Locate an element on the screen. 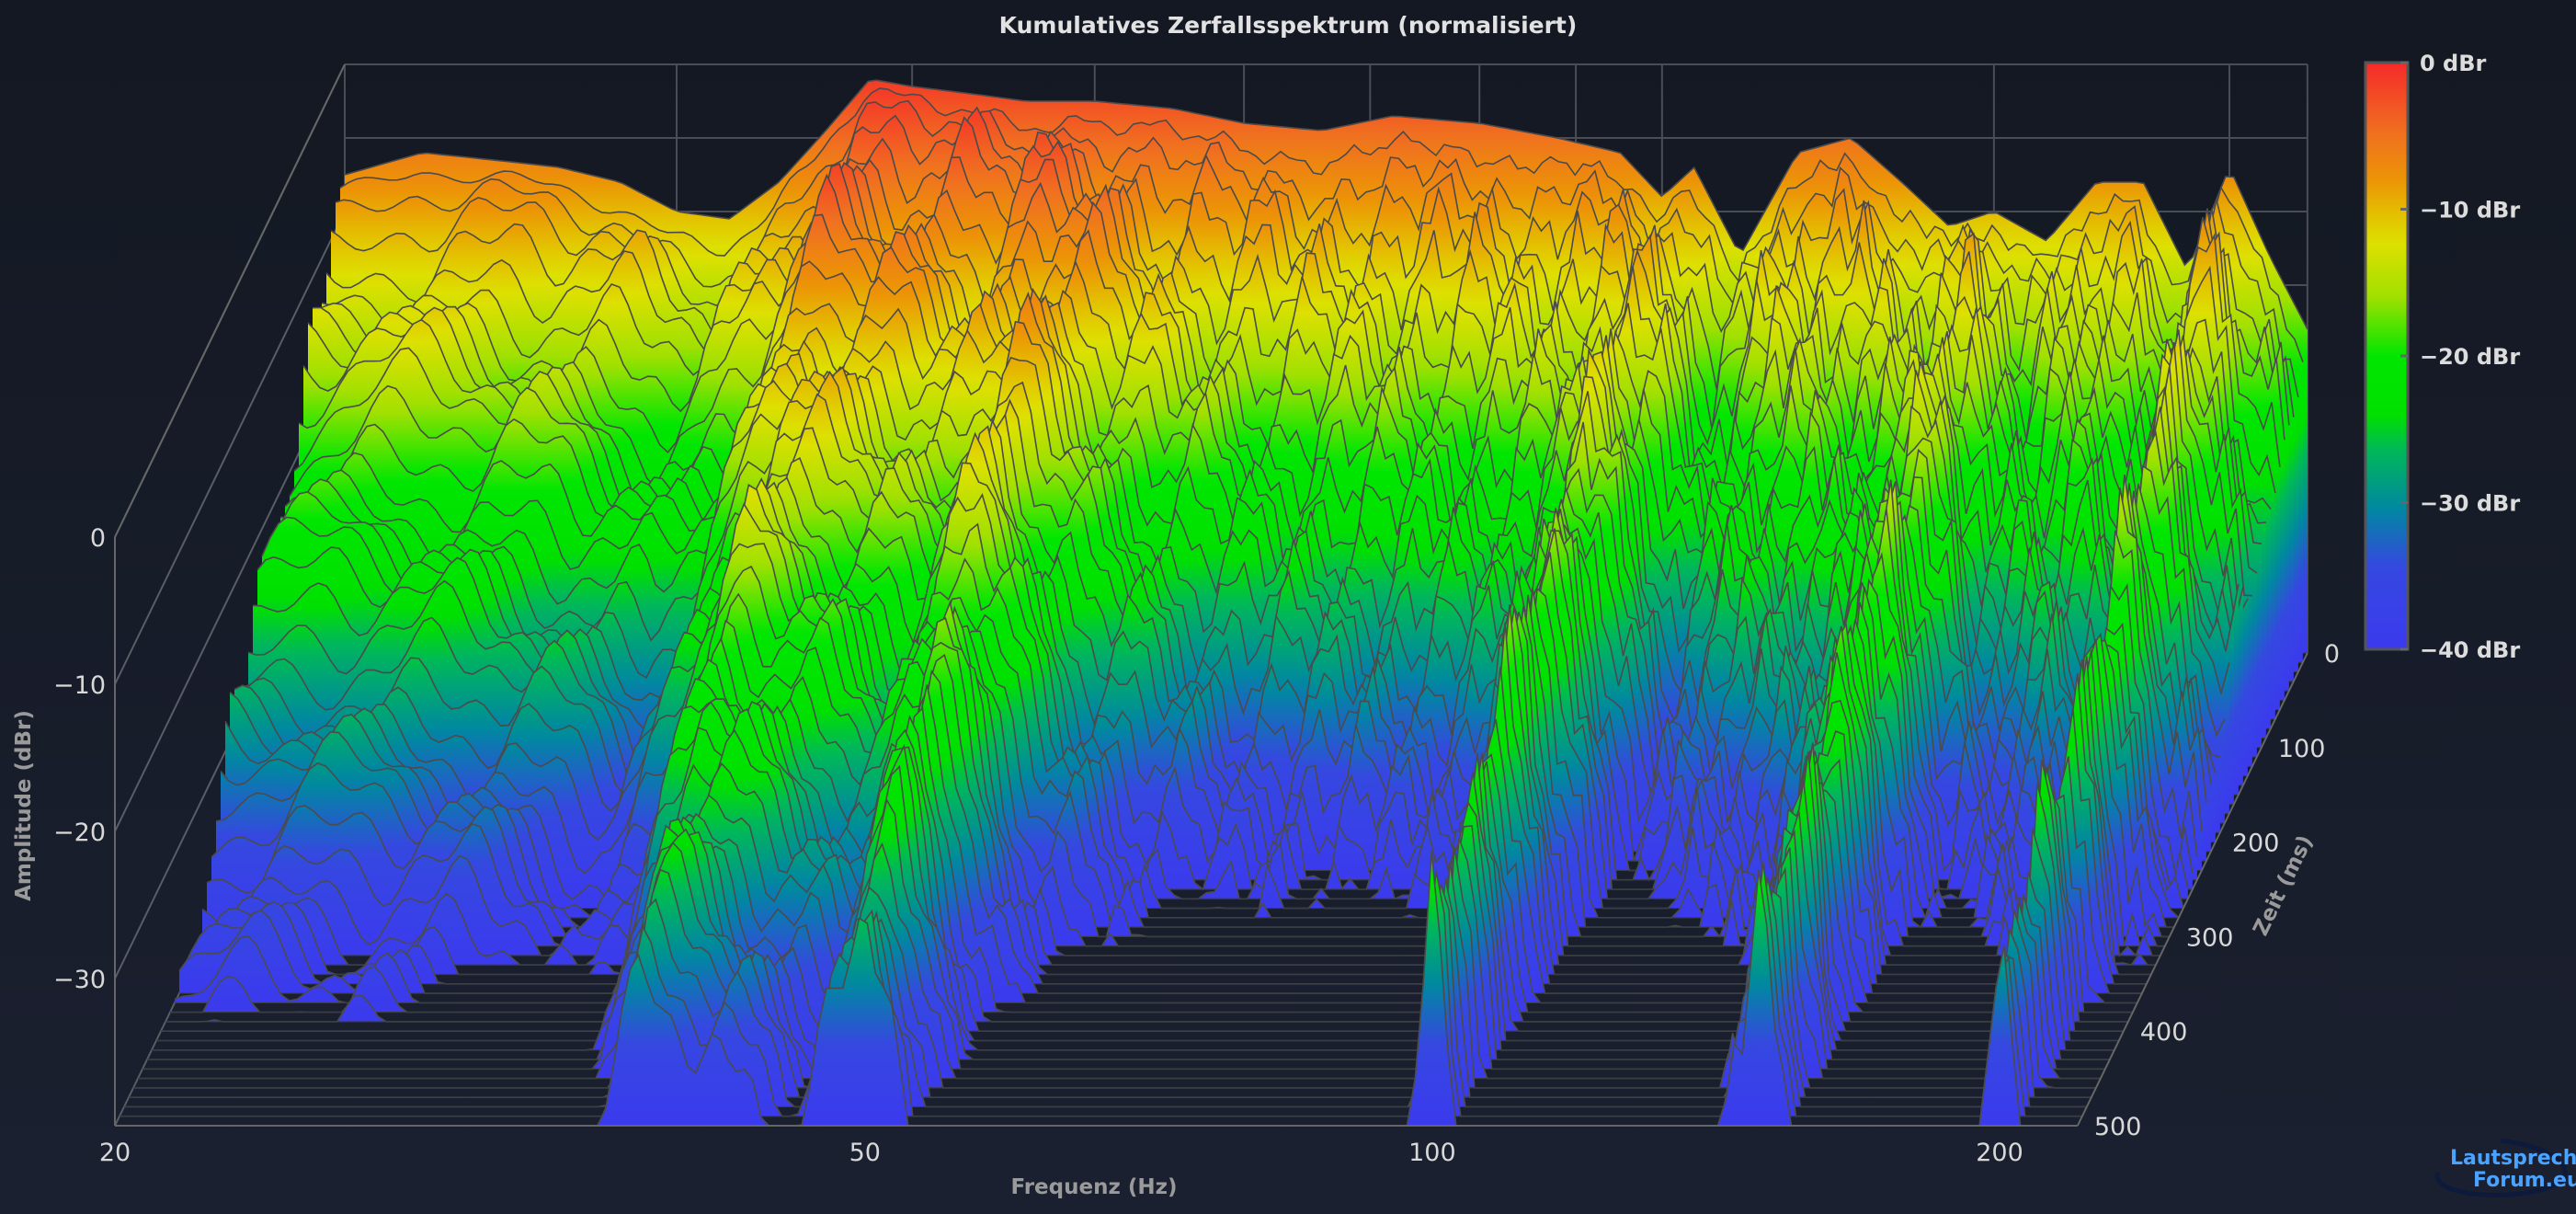 This screenshot has height=1214, width=2576. x-tick-label: 20 is located at coordinates (115, 1153).